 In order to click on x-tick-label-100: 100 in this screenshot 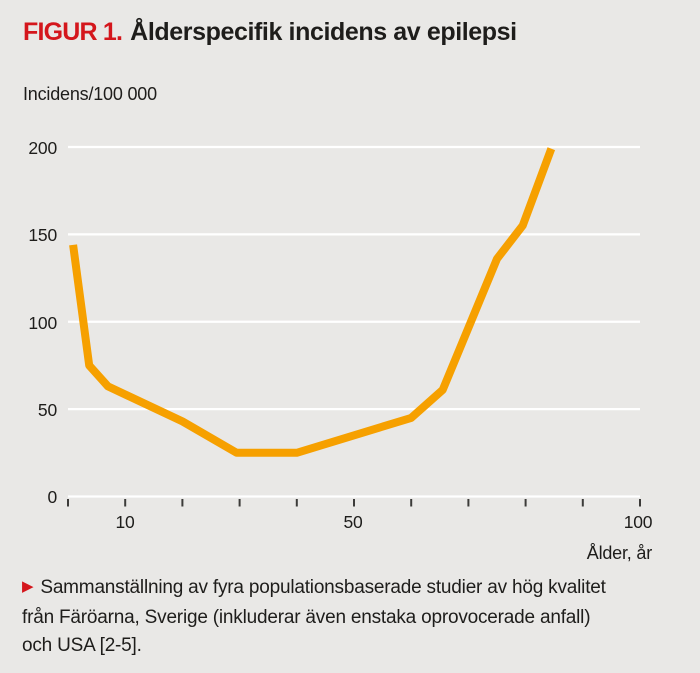, I will do `click(638, 522)`.